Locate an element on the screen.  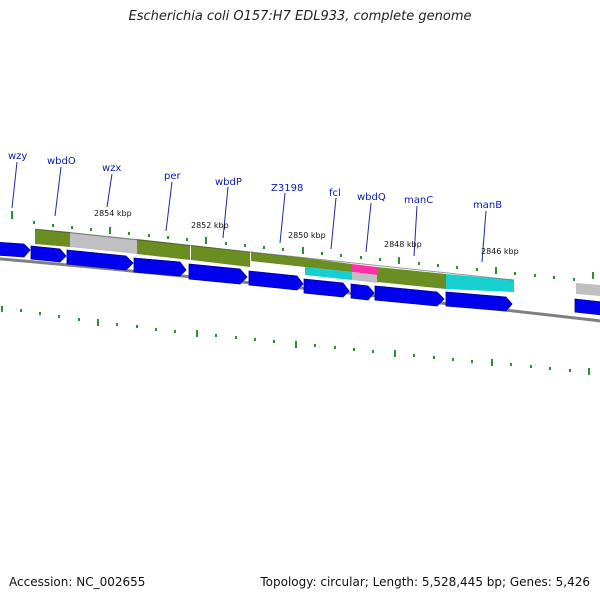
cog-band is located at coordinates (317, 262).